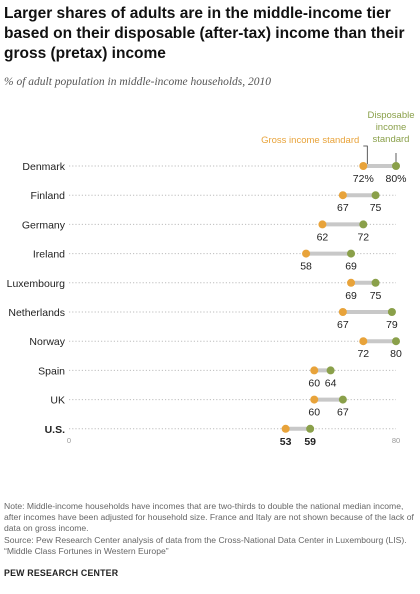  What do you see at coordinates (44, 225) in the screenshot?
I see `country-label: Germany` at bounding box center [44, 225].